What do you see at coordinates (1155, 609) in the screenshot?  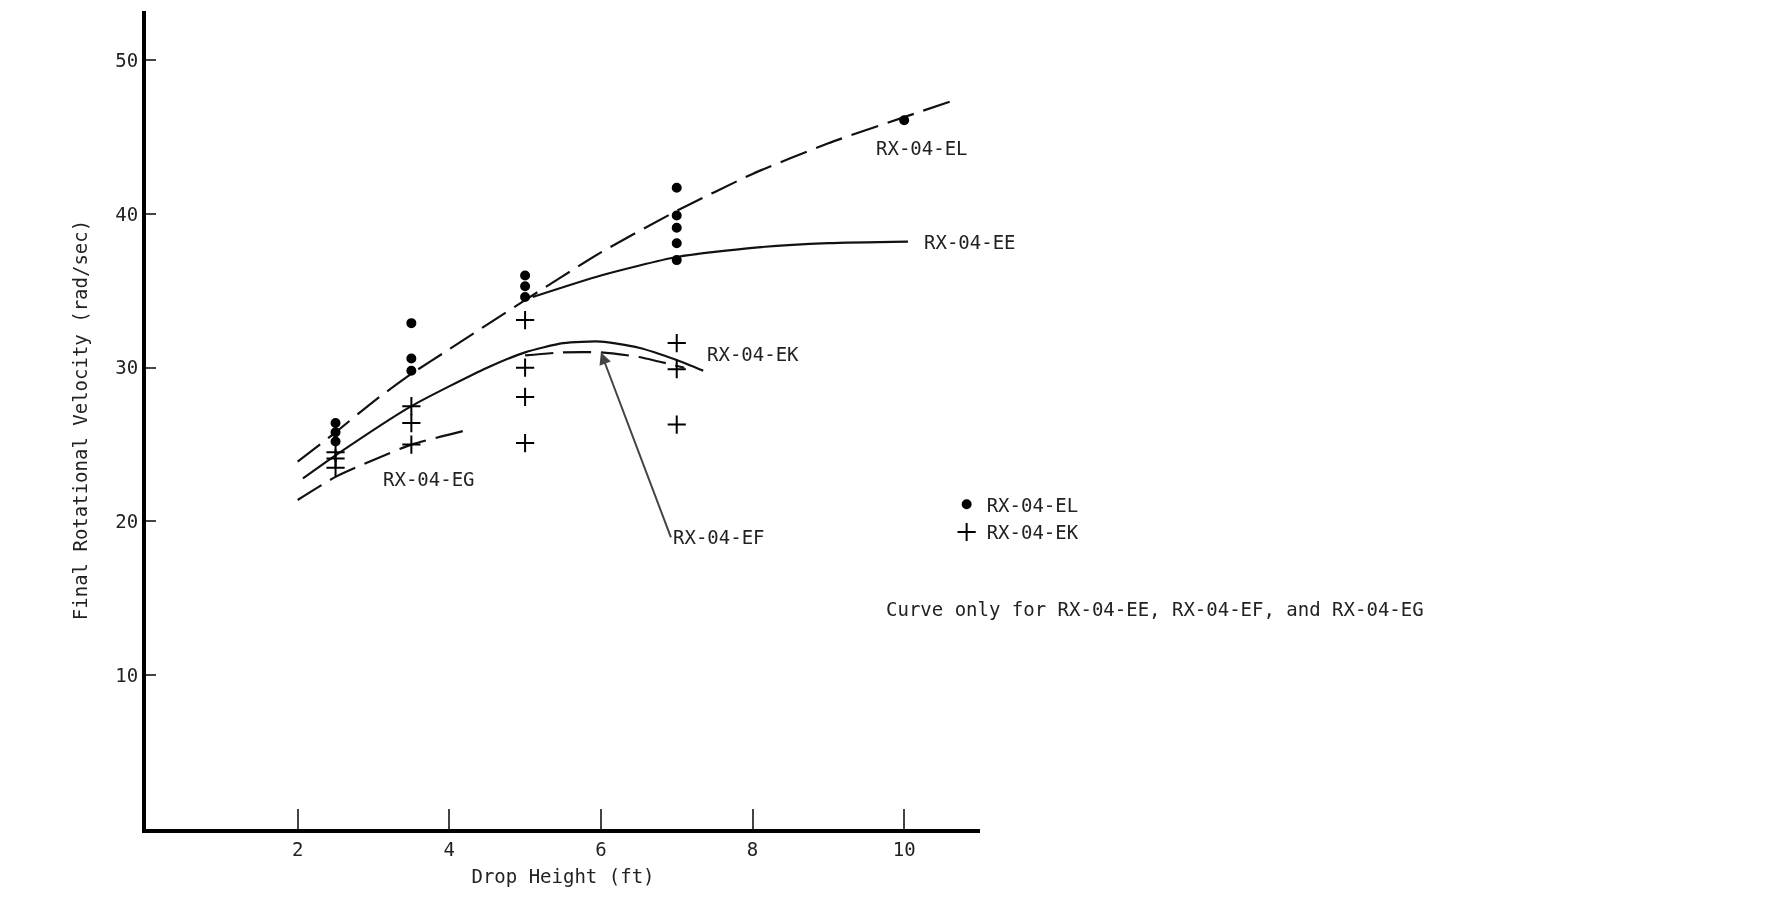 I see `annotation: Curve only for RX-04-EE, RX-04-EF, and RX-04-EG` at bounding box center [1155, 609].